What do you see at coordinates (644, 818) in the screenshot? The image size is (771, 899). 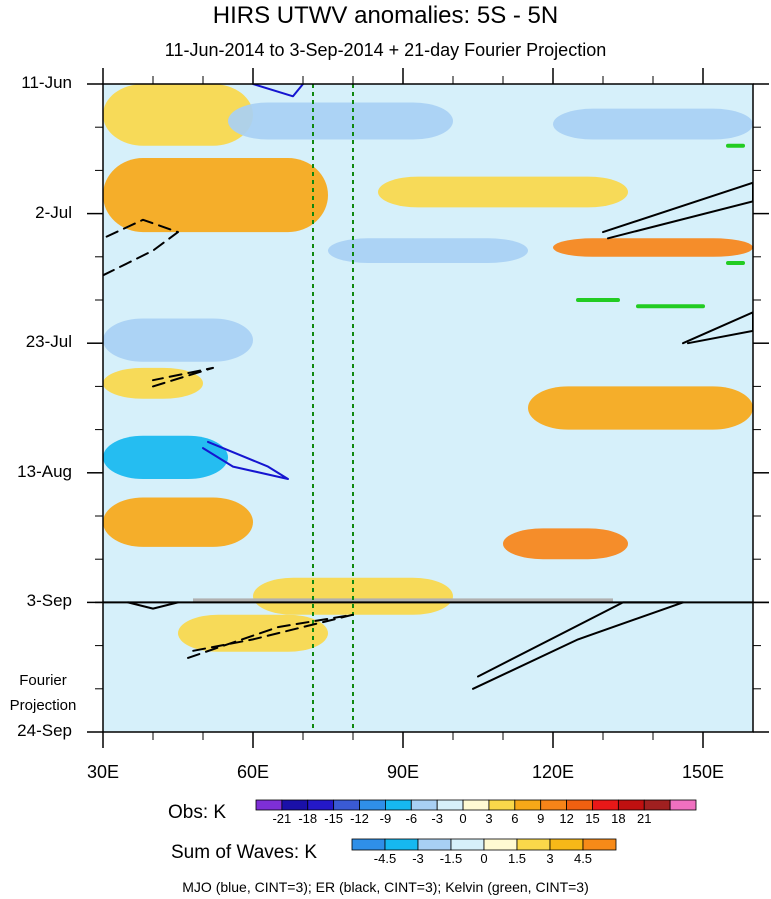 I see `colorbar-tick-label: 21` at bounding box center [644, 818].